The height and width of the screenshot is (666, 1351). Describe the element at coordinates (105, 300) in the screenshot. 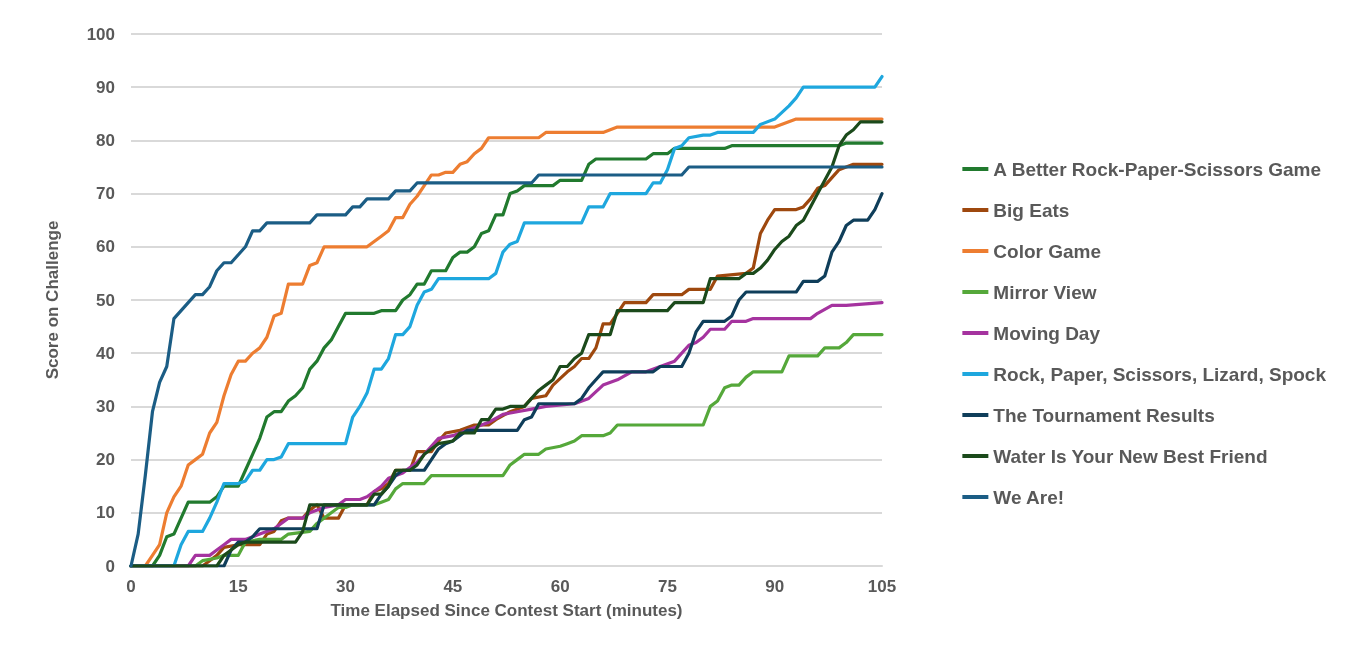

I see `y-tick-label: 50` at that location.